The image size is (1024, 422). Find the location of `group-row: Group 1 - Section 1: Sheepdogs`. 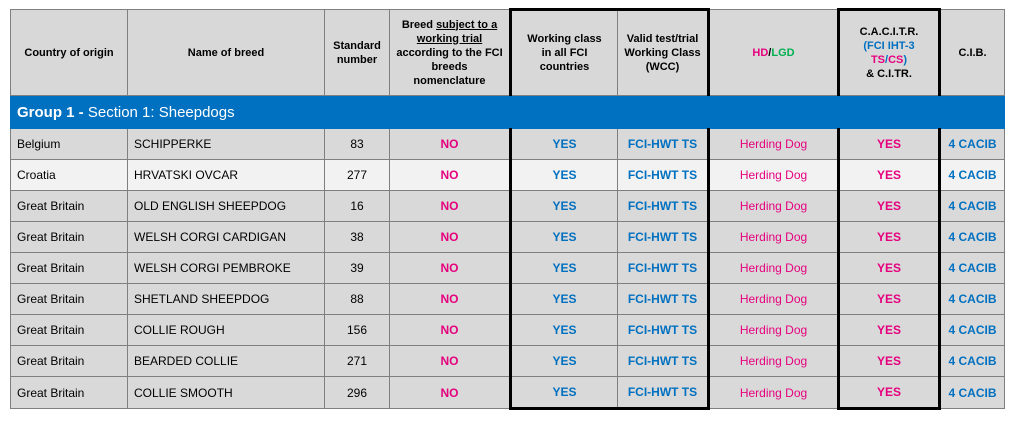

group-row: Group 1 - Section 1: Sheepdogs is located at coordinates (507, 112).